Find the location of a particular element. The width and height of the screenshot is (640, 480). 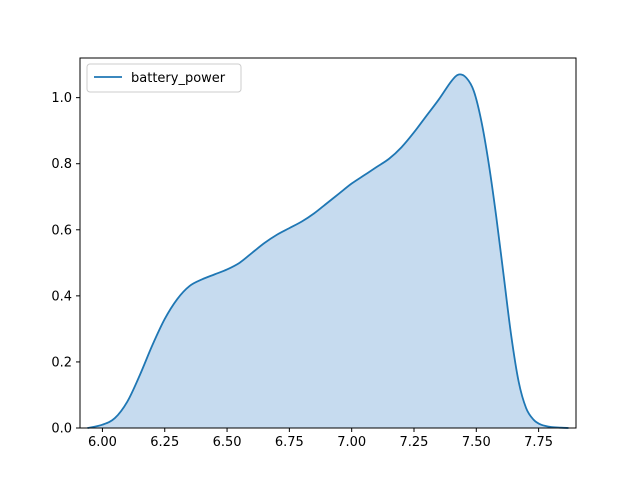

x-tick-label: 7.75 is located at coordinates (538, 442).